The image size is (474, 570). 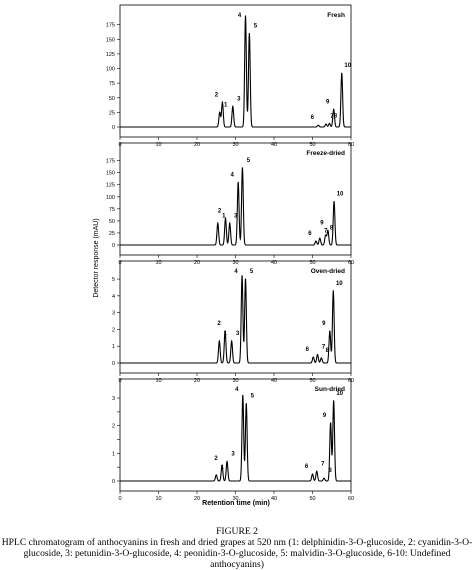 What do you see at coordinates (252, 272) in the screenshot?
I see `peak-label: 5` at bounding box center [252, 272].